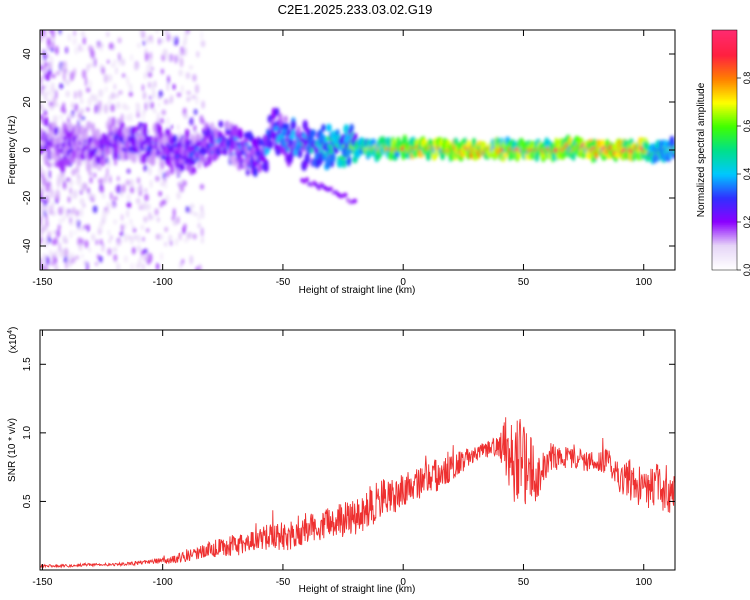 The height and width of the screenshot is (600, 750). What do you see at coordinates (643, 582) in the screenshot?
I see `snr-x-tick-label: 100` at bounding box center [643, 582].